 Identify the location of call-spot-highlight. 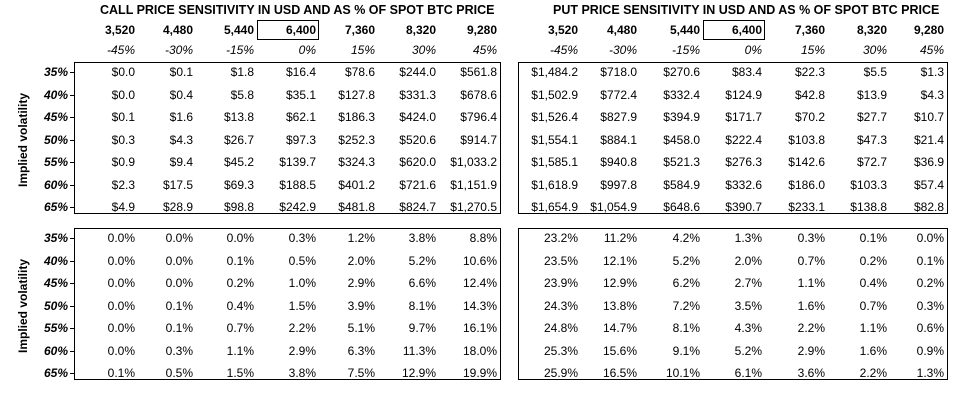
(288, 30).